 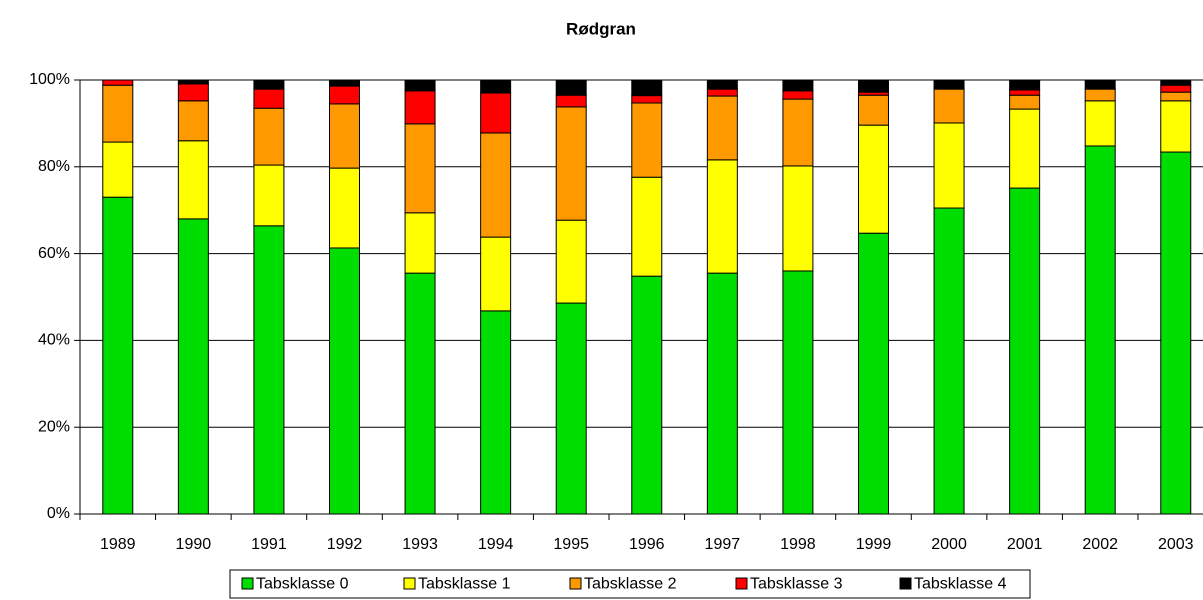 What do you see at coordinates (269, 544) in the screenshot?
I see `x-tick-label: 1991` at bounding box center [269, 544].